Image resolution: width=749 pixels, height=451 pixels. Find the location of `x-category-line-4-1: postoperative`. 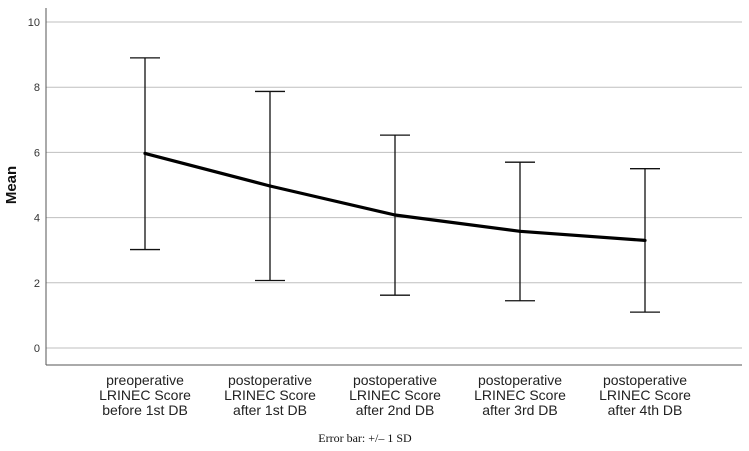

x-category-line-4-1: postoperative is located at coordinates (520, 380).